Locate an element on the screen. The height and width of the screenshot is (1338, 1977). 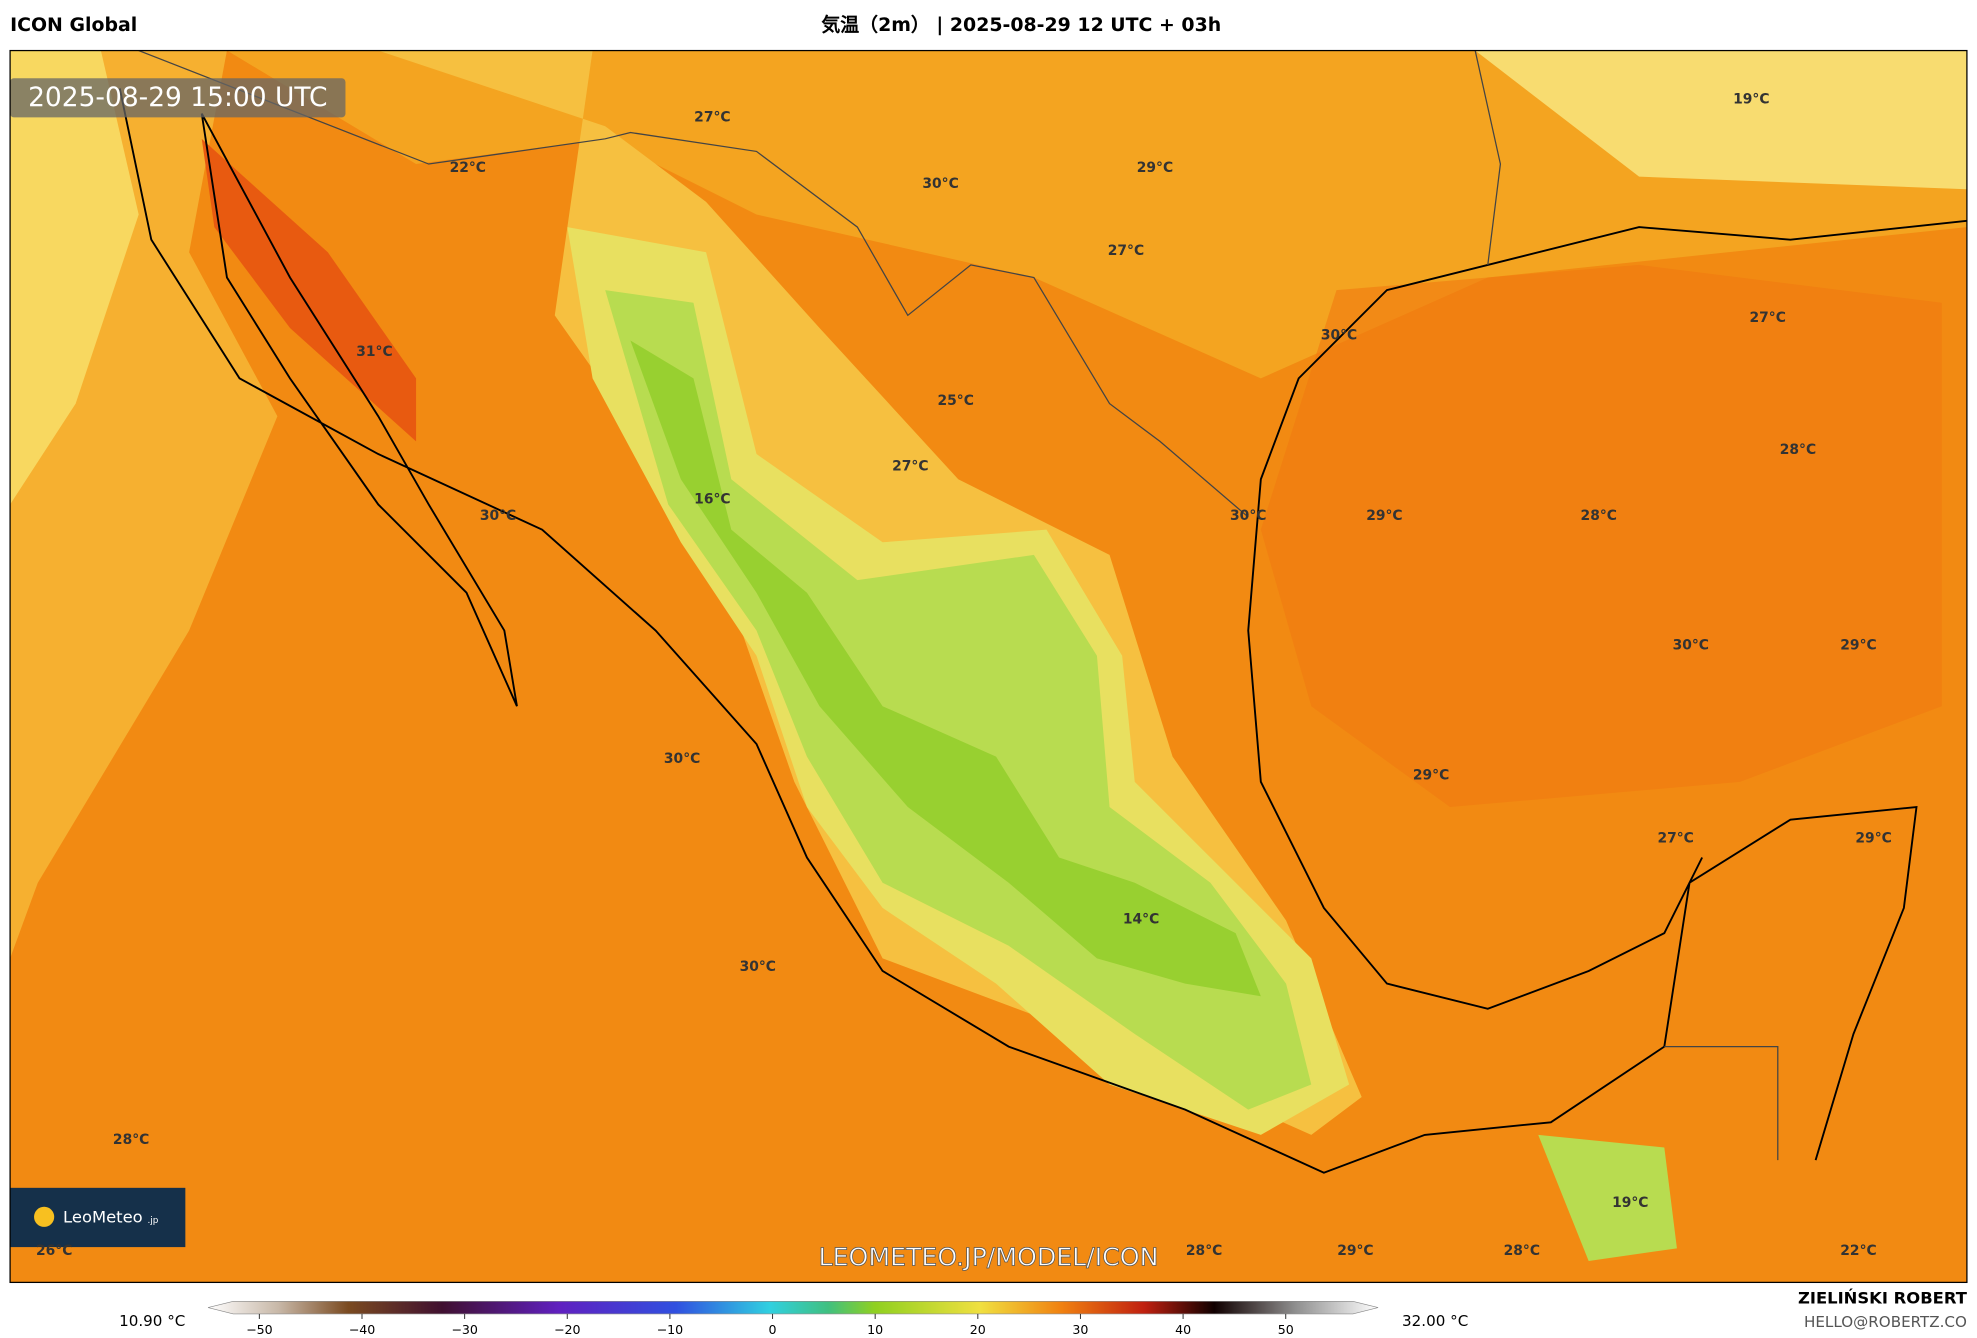
temperature-label: 14°C is located at coordinates (1141, 919).